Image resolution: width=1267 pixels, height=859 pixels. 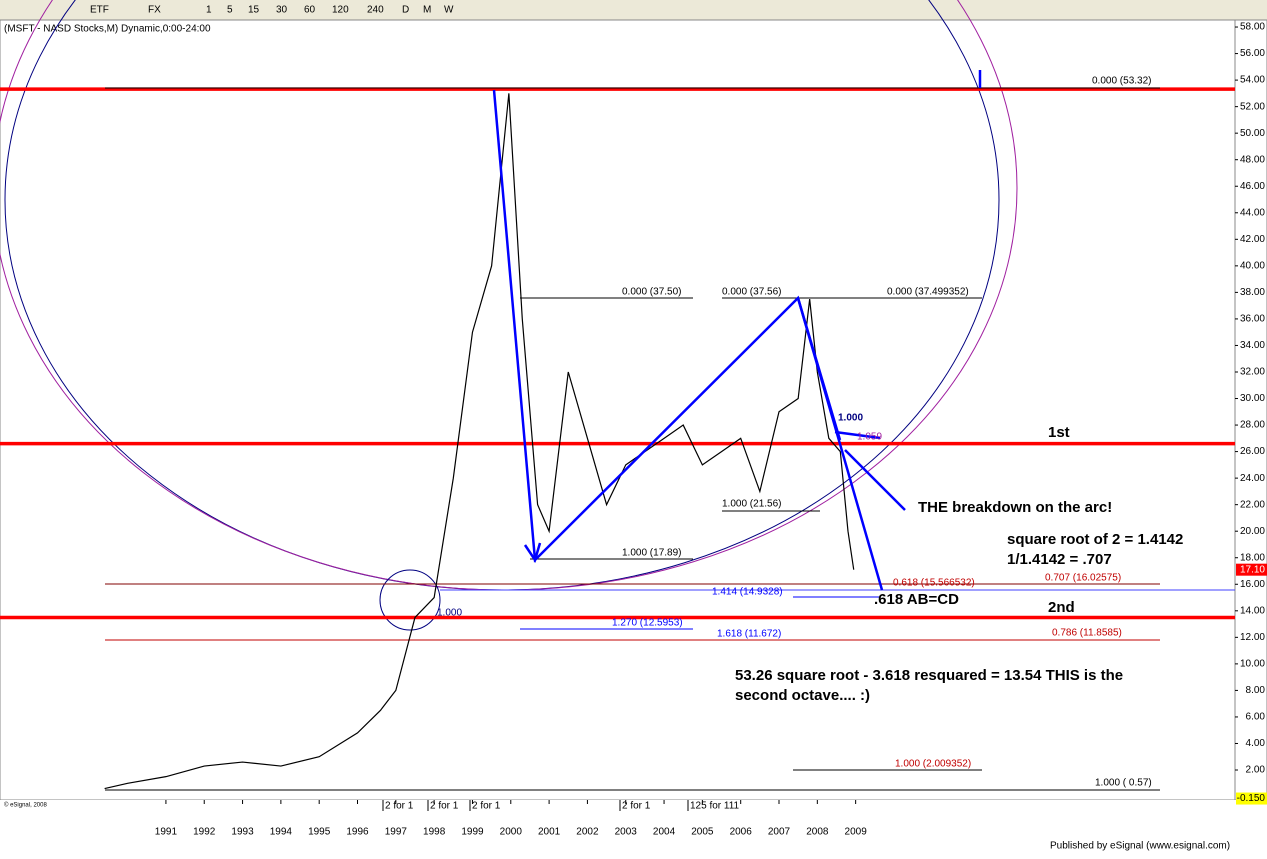 What do you see at coordinates (1252, 53) in the screenshot?
I see `y-tick-label: 56.00` at bounding box center [1252, 53].